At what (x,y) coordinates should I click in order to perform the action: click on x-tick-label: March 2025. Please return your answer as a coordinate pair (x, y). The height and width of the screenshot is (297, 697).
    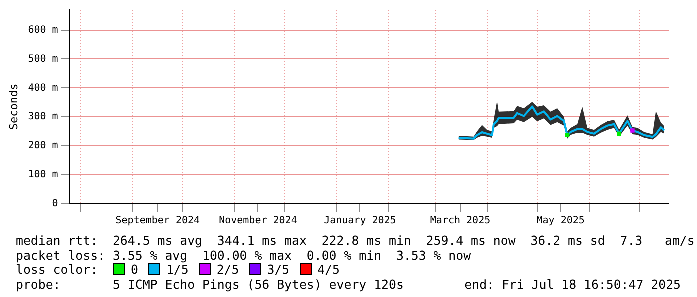
    Looking at the image, I should click on (460, 221).